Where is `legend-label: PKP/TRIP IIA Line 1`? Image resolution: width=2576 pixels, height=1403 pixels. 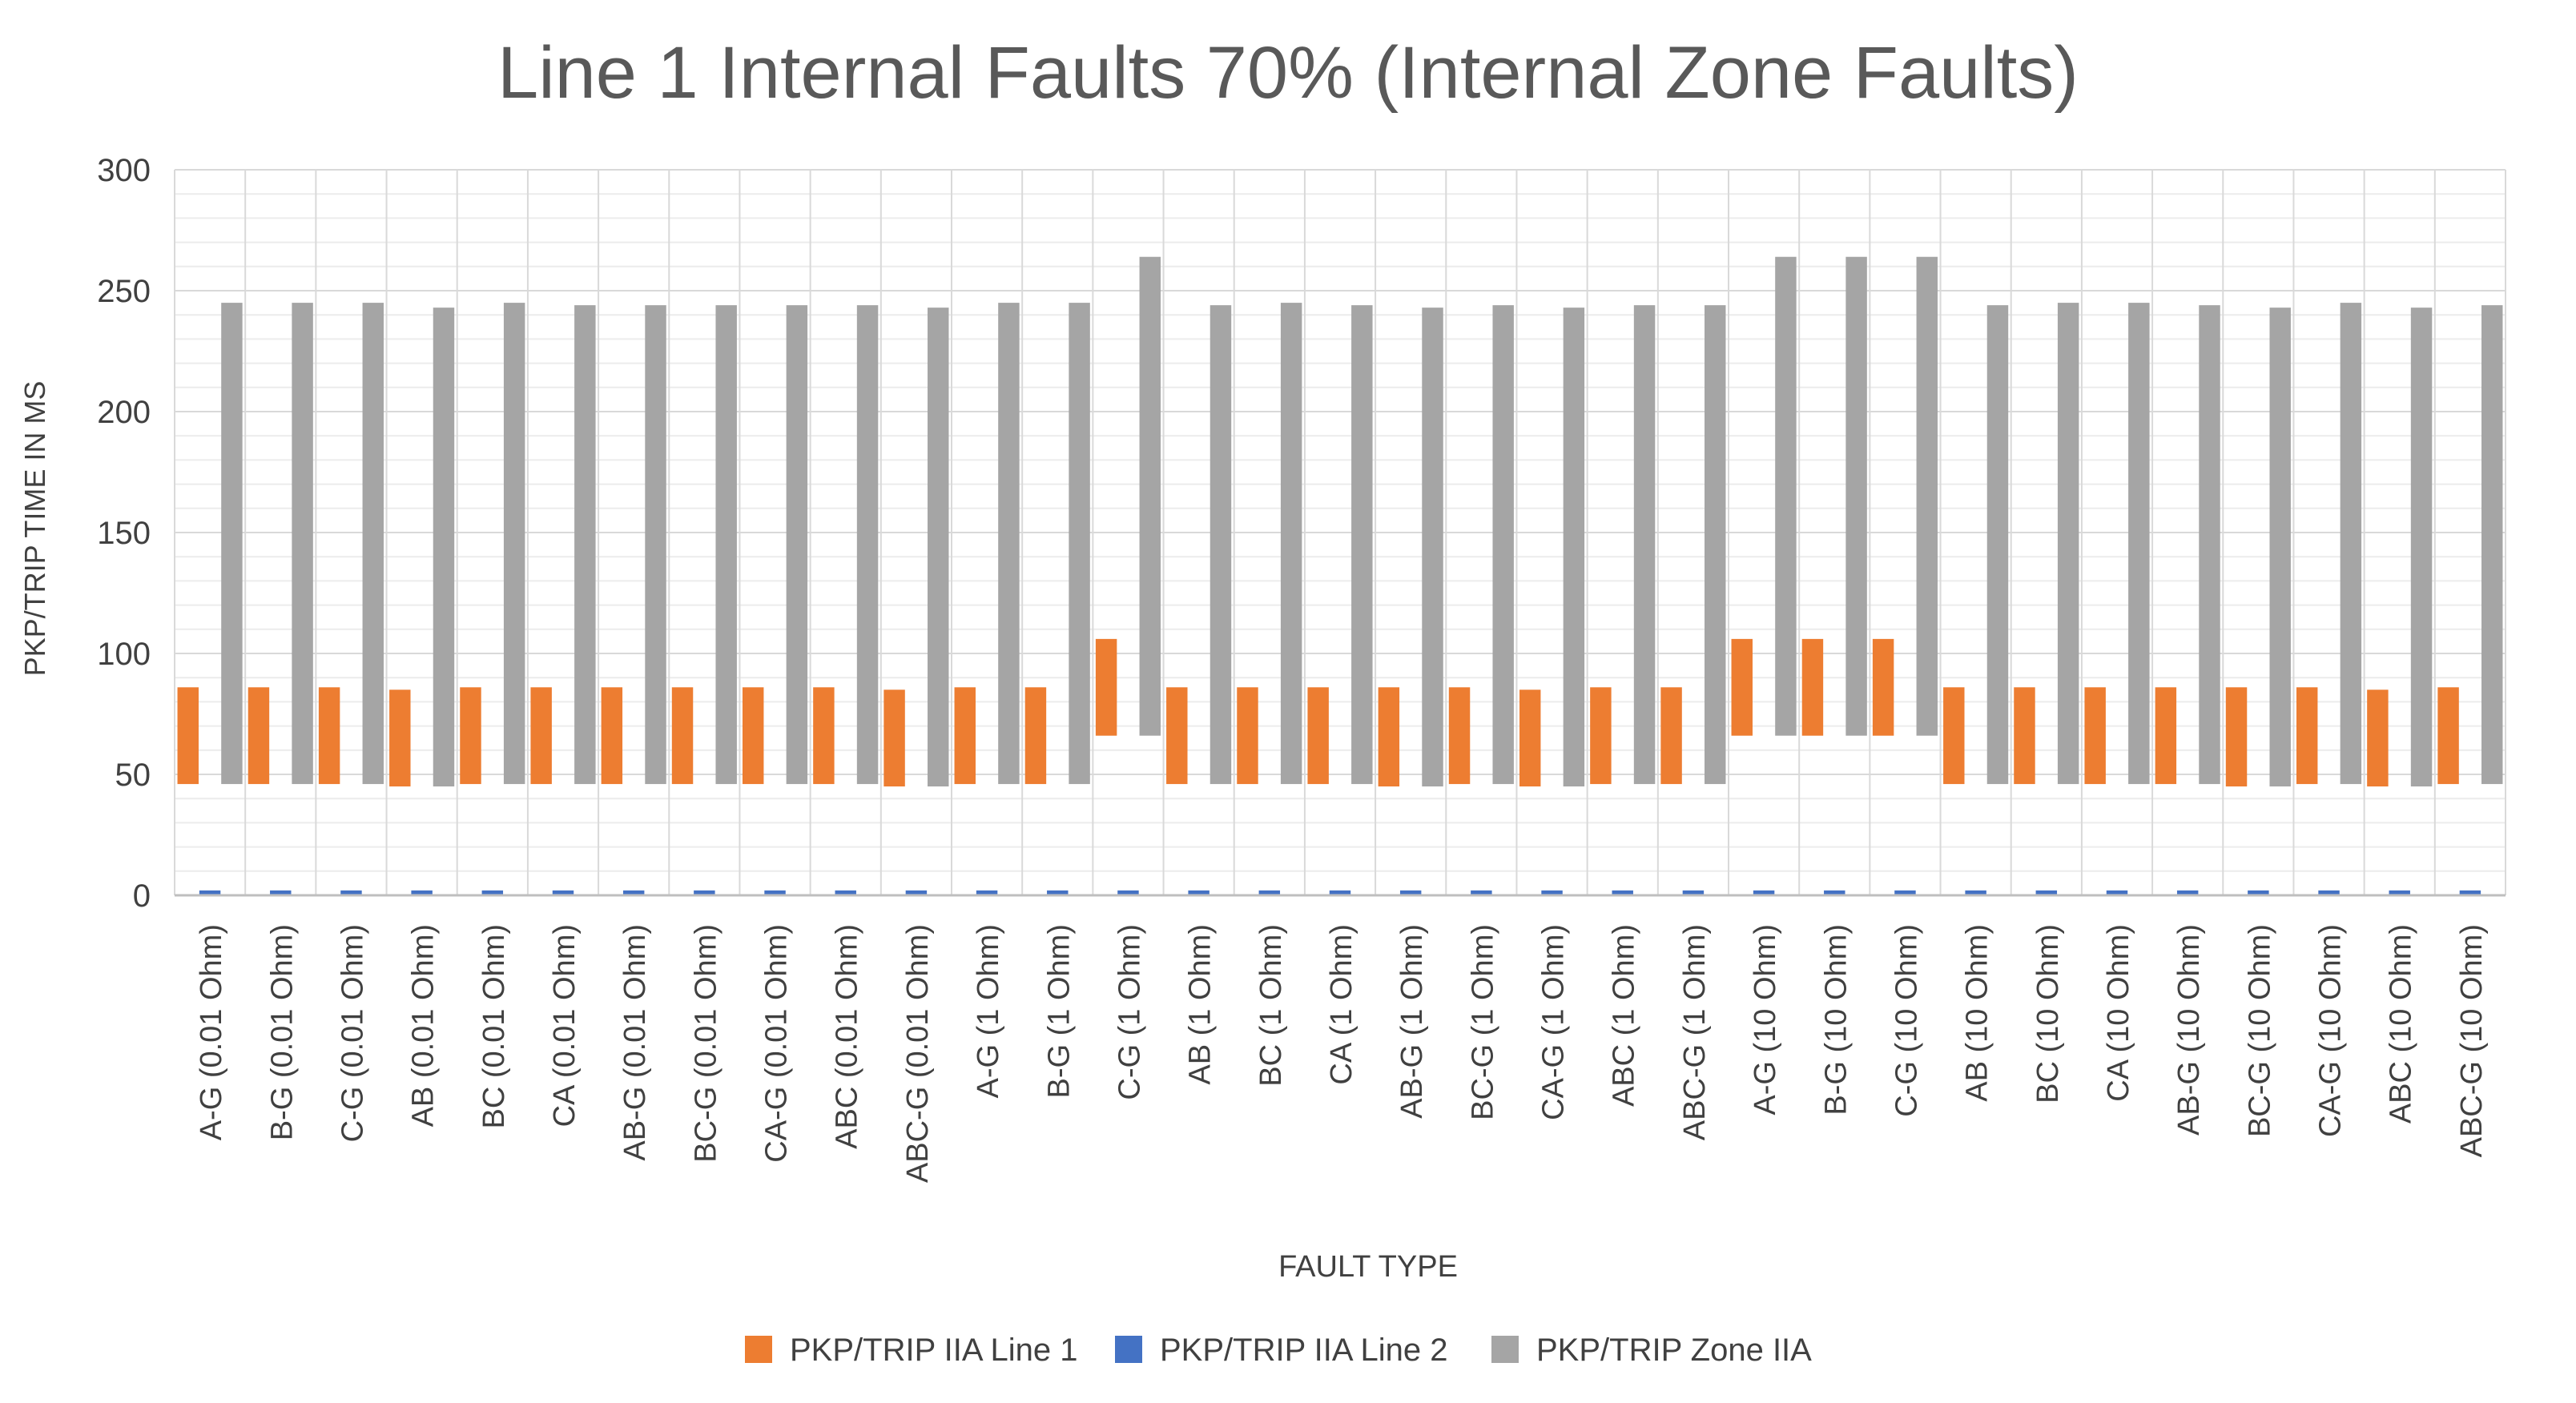 legend-label: PKP/TRIP IIA Line 1 is located at coordinates (933, 1350).